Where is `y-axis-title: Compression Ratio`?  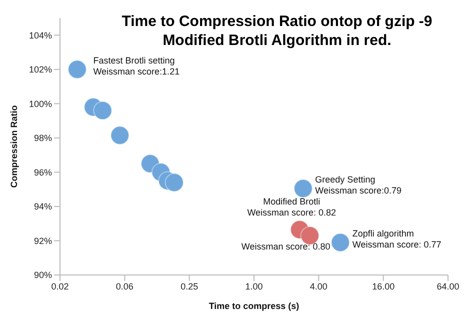
y-axis-title: Compression Ratio is located at coordinates (14, 146).